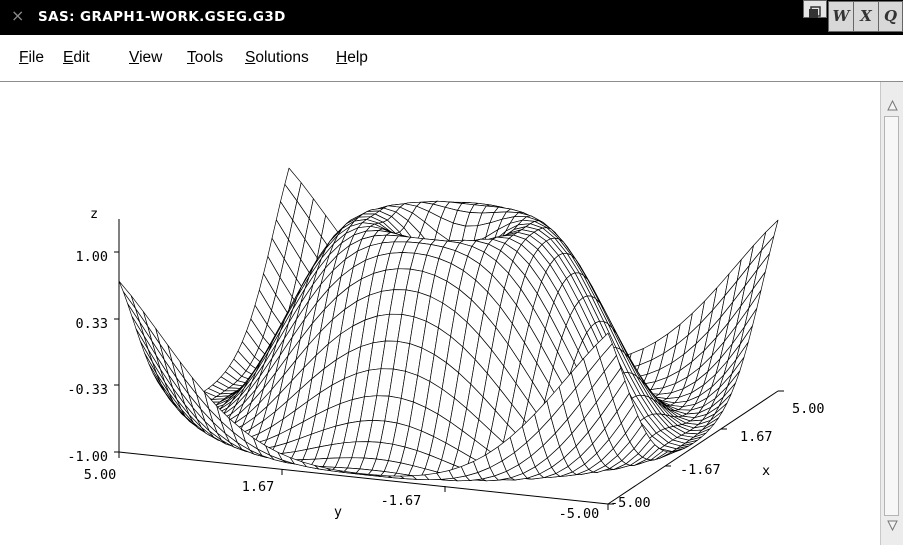  I want to click on vertical-scrollbar, so click(891, 313).